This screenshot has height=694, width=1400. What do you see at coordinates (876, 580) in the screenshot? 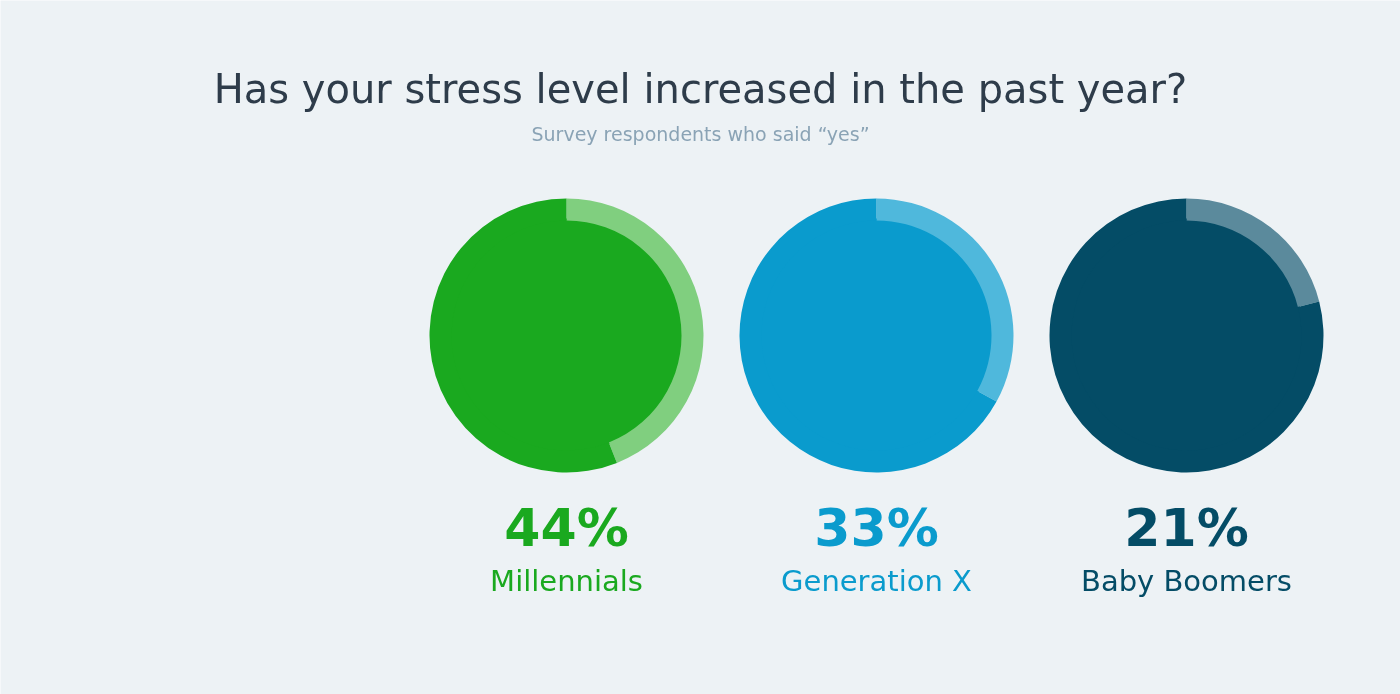
I see `slice-label: Generation X` at bounding box center [876, 580].